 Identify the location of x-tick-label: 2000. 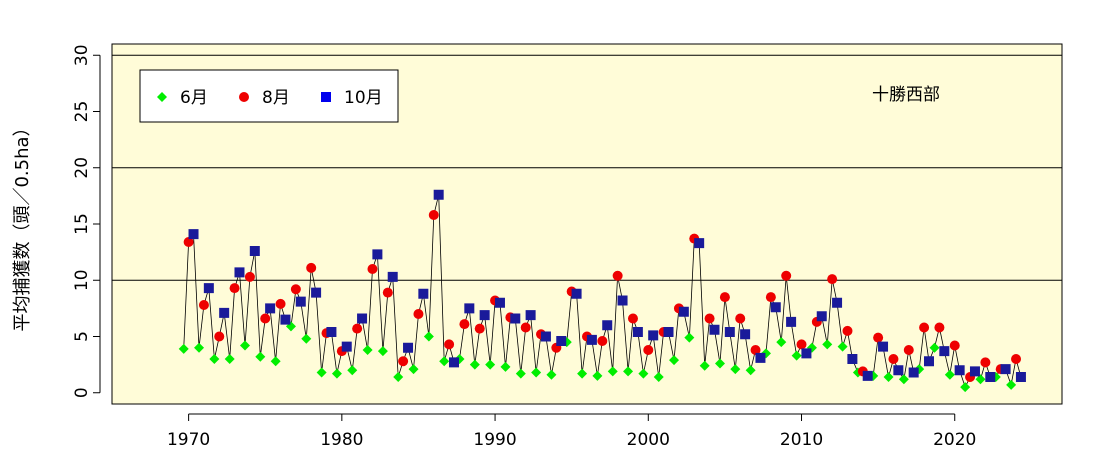
(648, 440).